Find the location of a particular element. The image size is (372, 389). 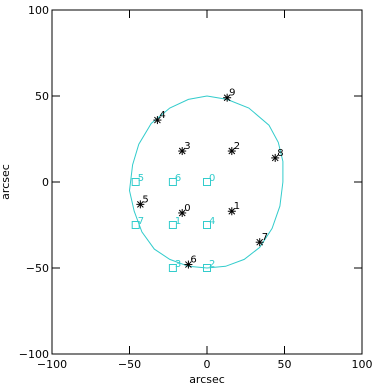

square-label: 4 is located at coordinates (212, 221).